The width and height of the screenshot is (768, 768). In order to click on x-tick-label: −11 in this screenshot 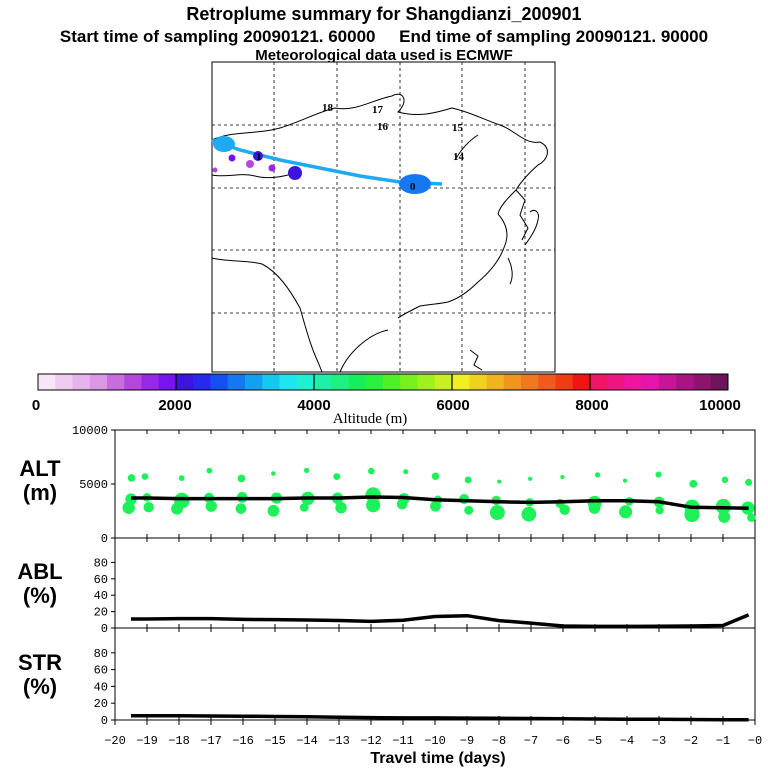, I will do `click(403, 741)`.